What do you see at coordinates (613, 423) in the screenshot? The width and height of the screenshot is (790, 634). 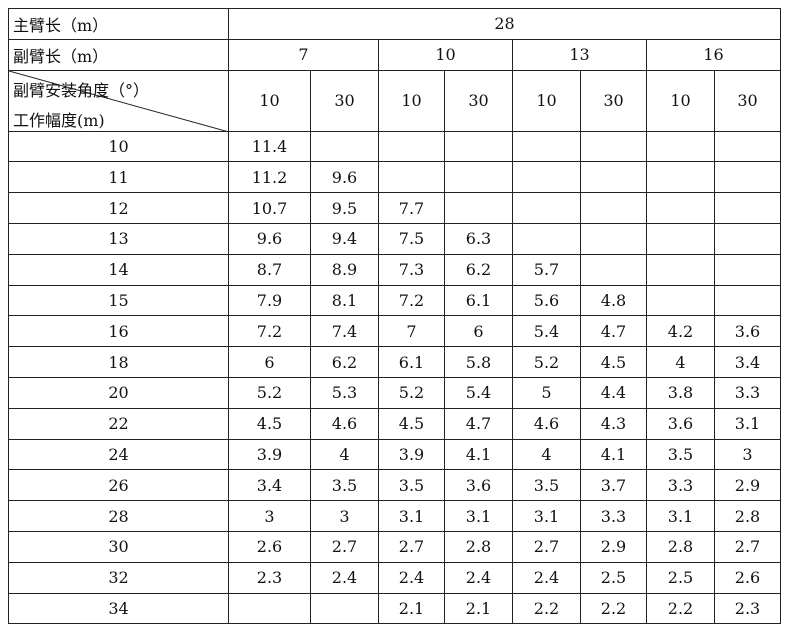 I see `value-cell: 4.3` at bounding box center [613, 423].